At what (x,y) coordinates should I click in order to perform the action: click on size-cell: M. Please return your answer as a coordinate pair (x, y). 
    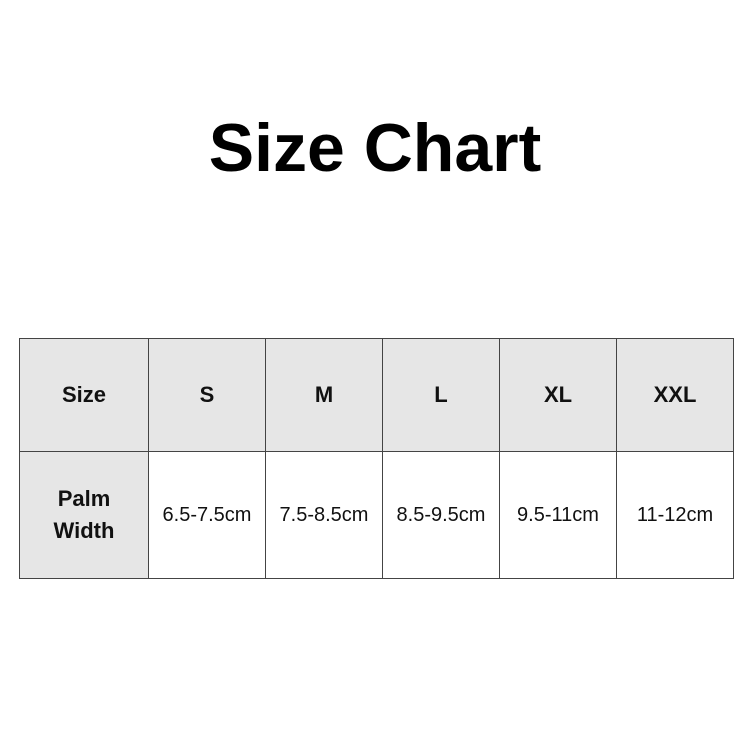
    Looking at the image, I should click on (324, 395).